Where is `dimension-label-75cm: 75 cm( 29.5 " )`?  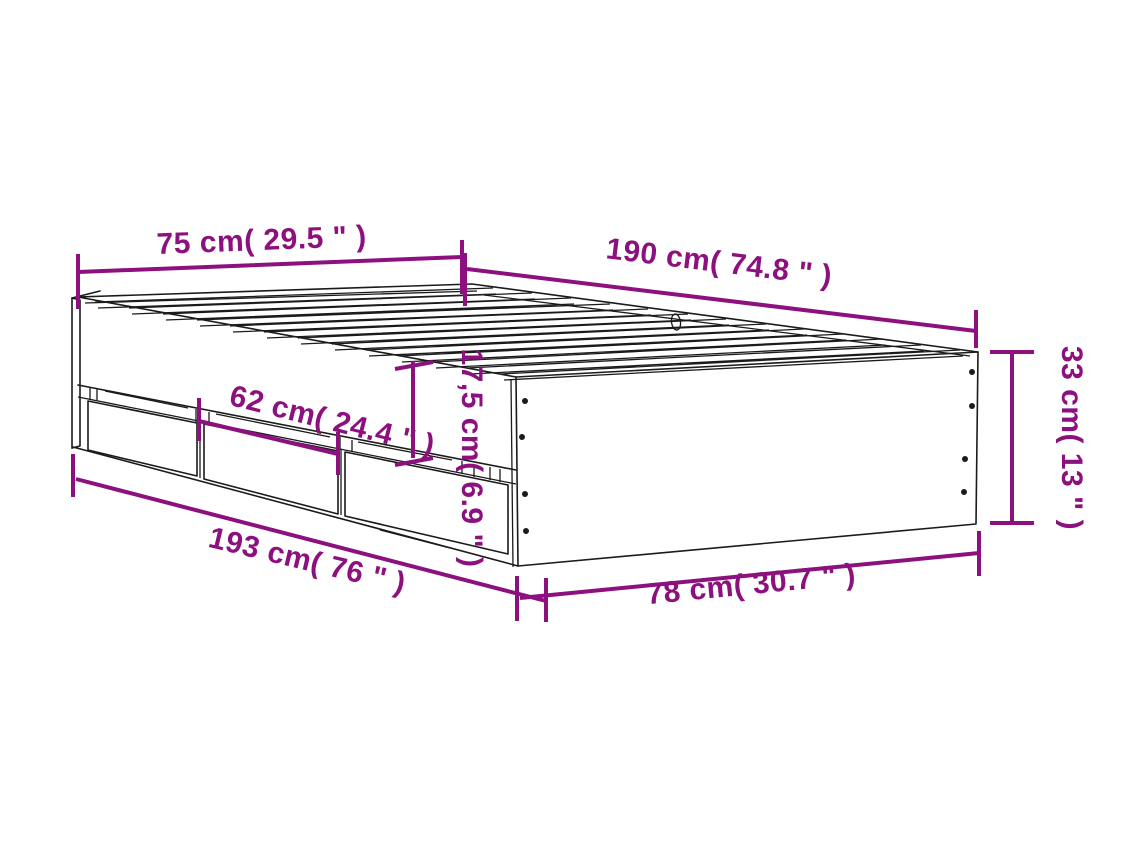
dimension-label-75cm: 75 cm( 29.5 " ) is located at coordinates (261, 240).